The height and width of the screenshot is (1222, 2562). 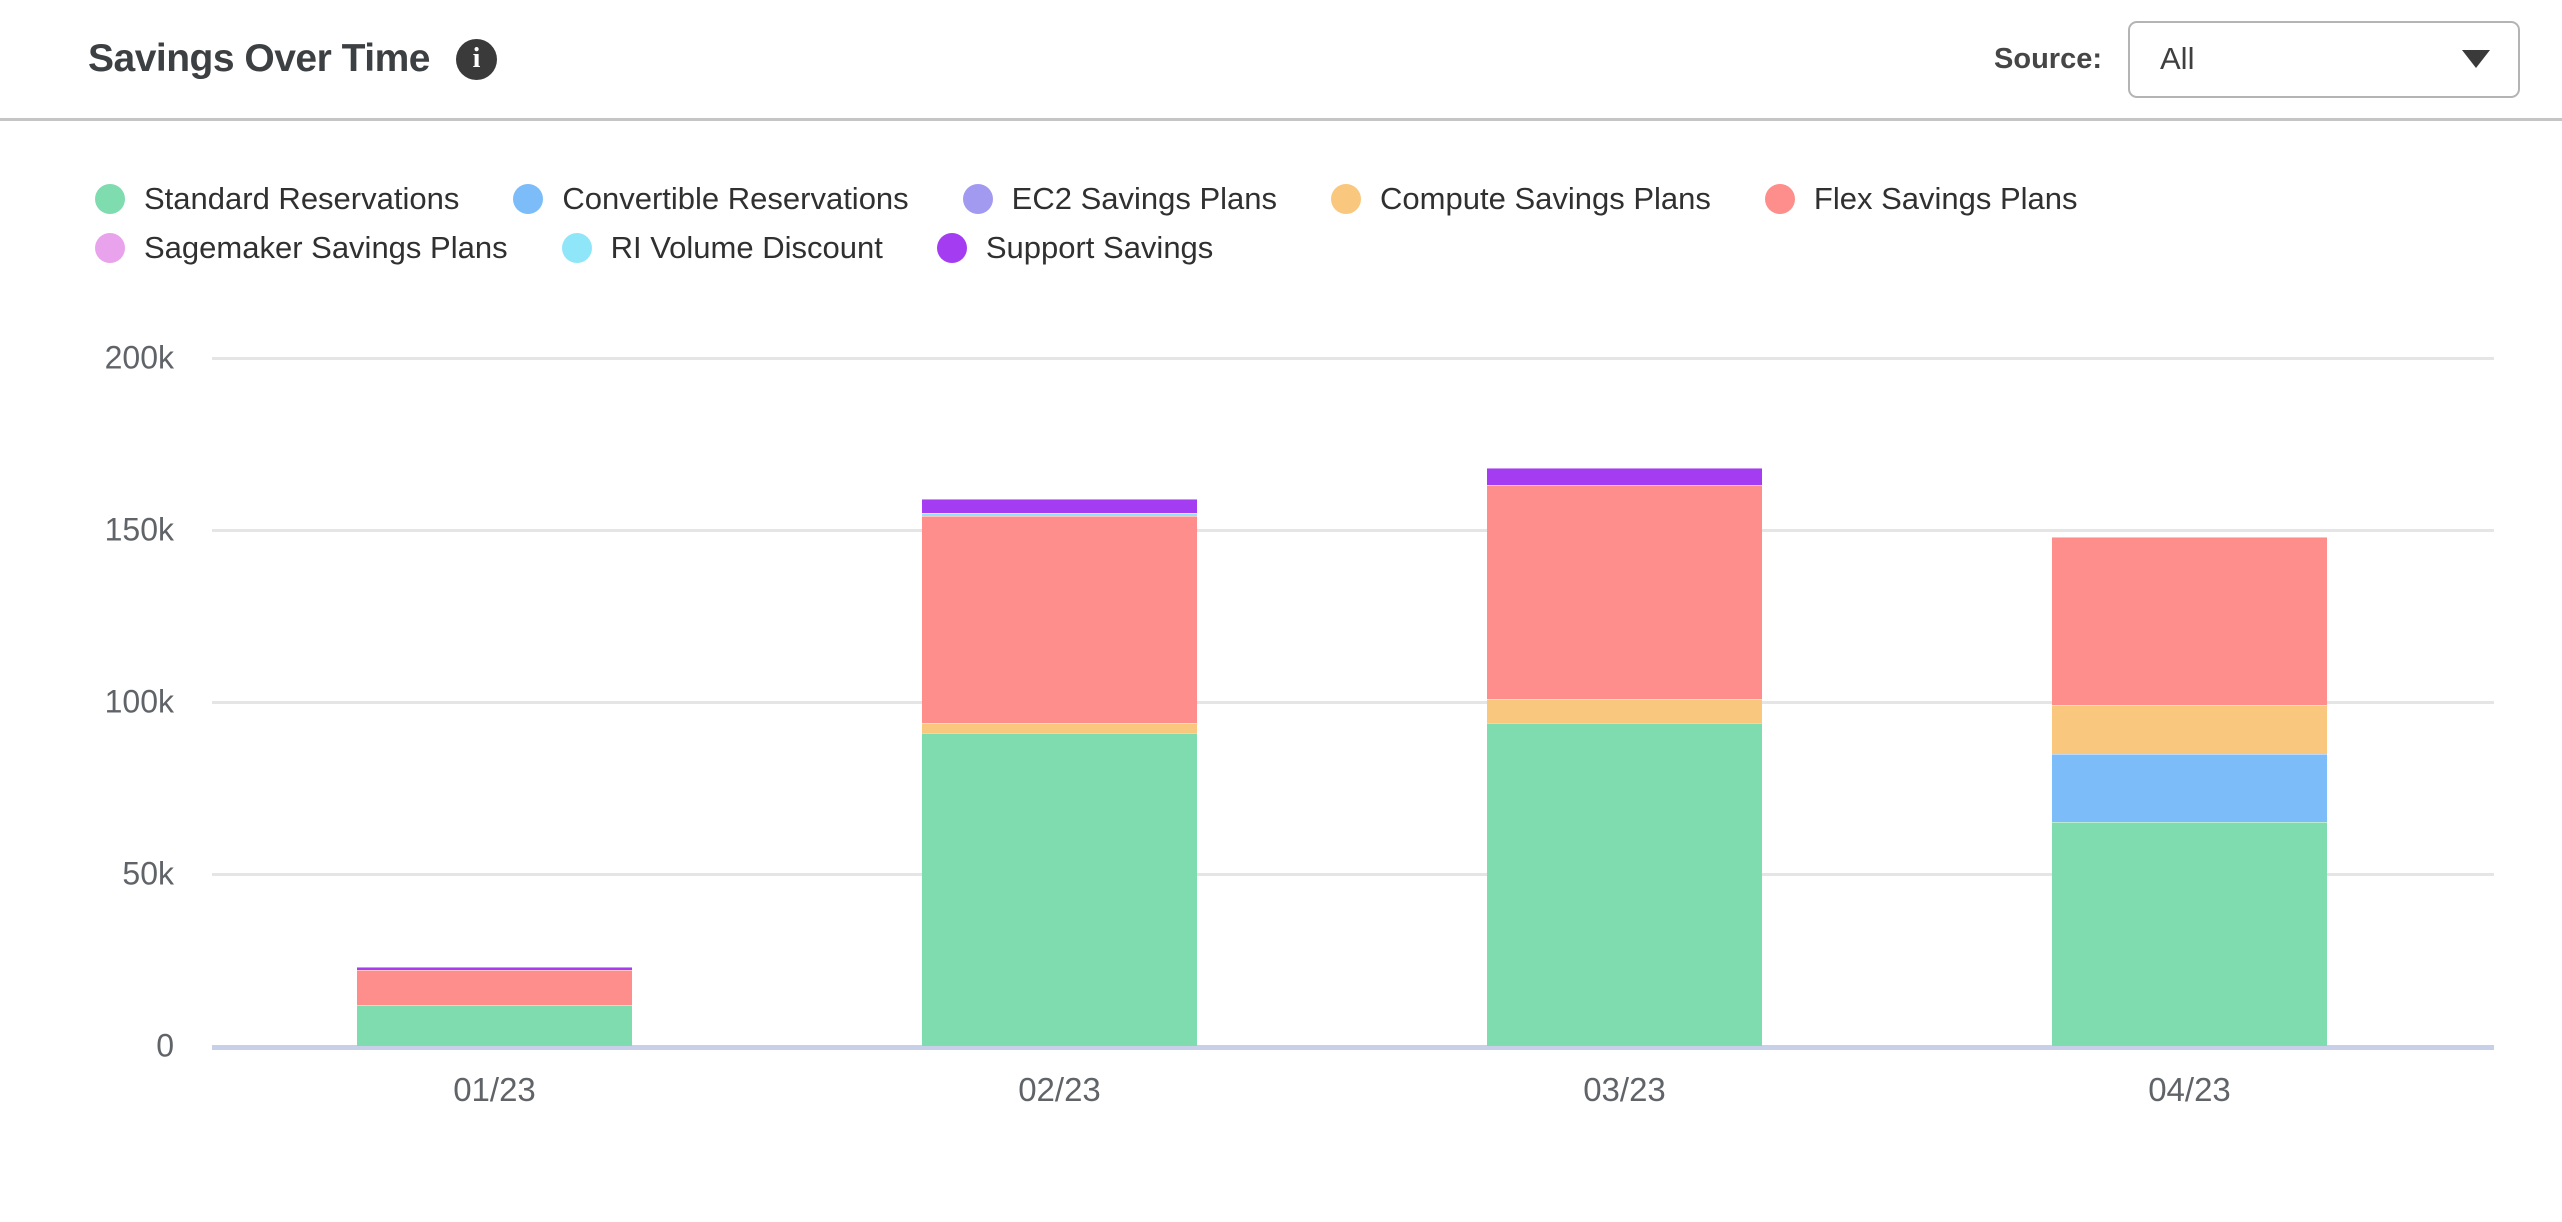 I want to click on legend-item-sagemaker-savings-plans: Sagemaker Savings Plans, so click(x=301, y=248).